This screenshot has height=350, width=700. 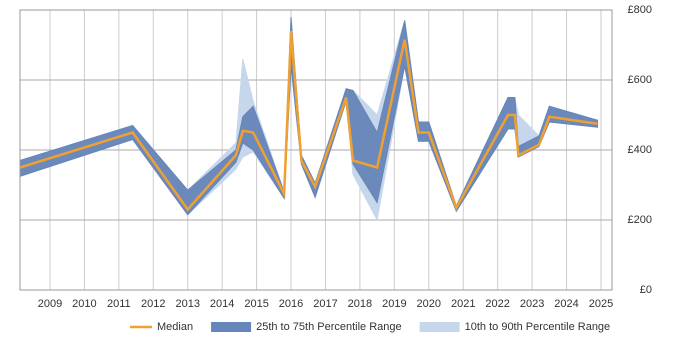 I want to click on x-tick-label: 2016, so click(x=291, y=304).